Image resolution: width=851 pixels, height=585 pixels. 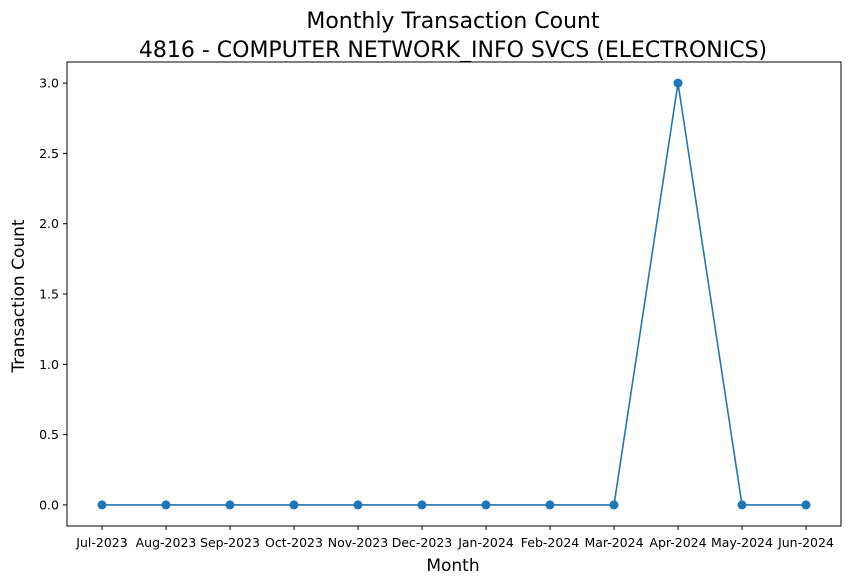 What do you see at coordinates (294, 542) in the screenshot?
I see `x-tick-label: Oct-2023` at bounding box center [294, 542].